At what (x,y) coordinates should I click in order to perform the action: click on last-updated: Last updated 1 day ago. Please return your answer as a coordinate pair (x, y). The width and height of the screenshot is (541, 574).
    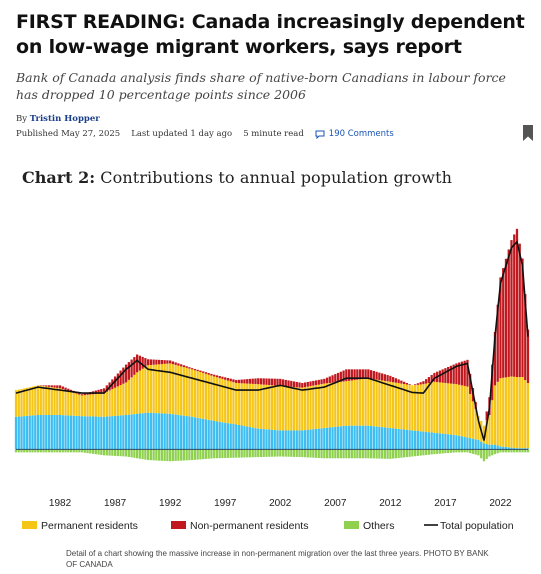
    Looking at the image, I should click on (182, 134).